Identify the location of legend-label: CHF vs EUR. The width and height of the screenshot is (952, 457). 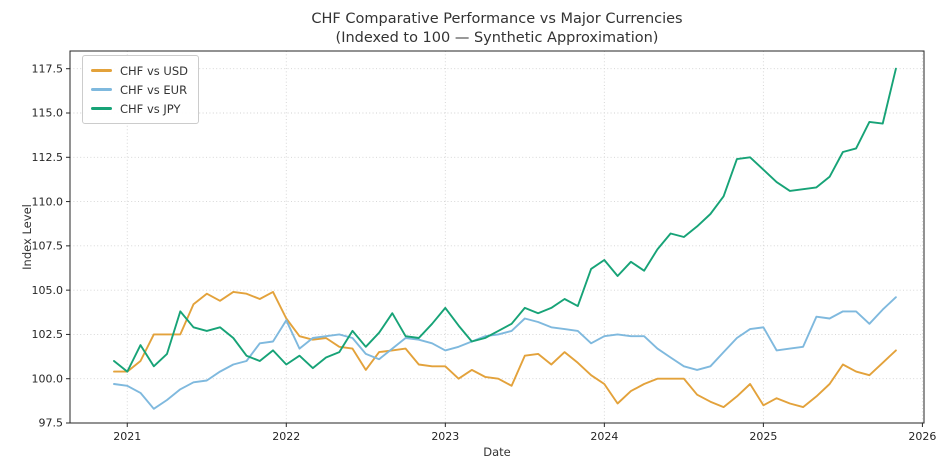
(154, 89).